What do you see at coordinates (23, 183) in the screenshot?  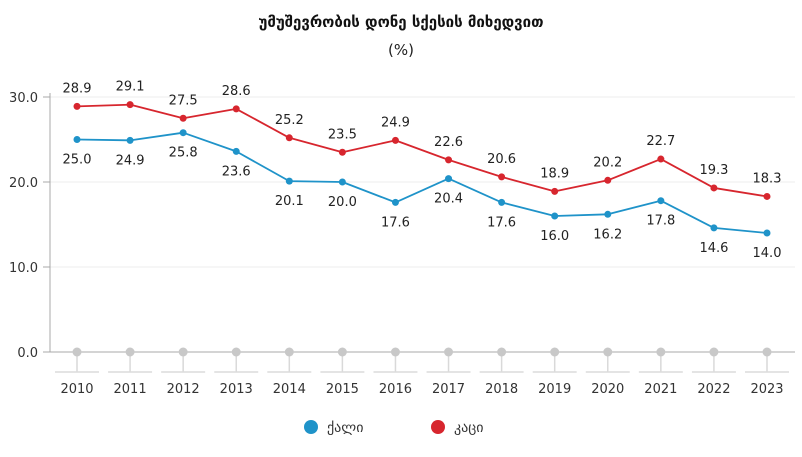 I see `y-tick-label: 20.0` at bounding box center [23, 183].